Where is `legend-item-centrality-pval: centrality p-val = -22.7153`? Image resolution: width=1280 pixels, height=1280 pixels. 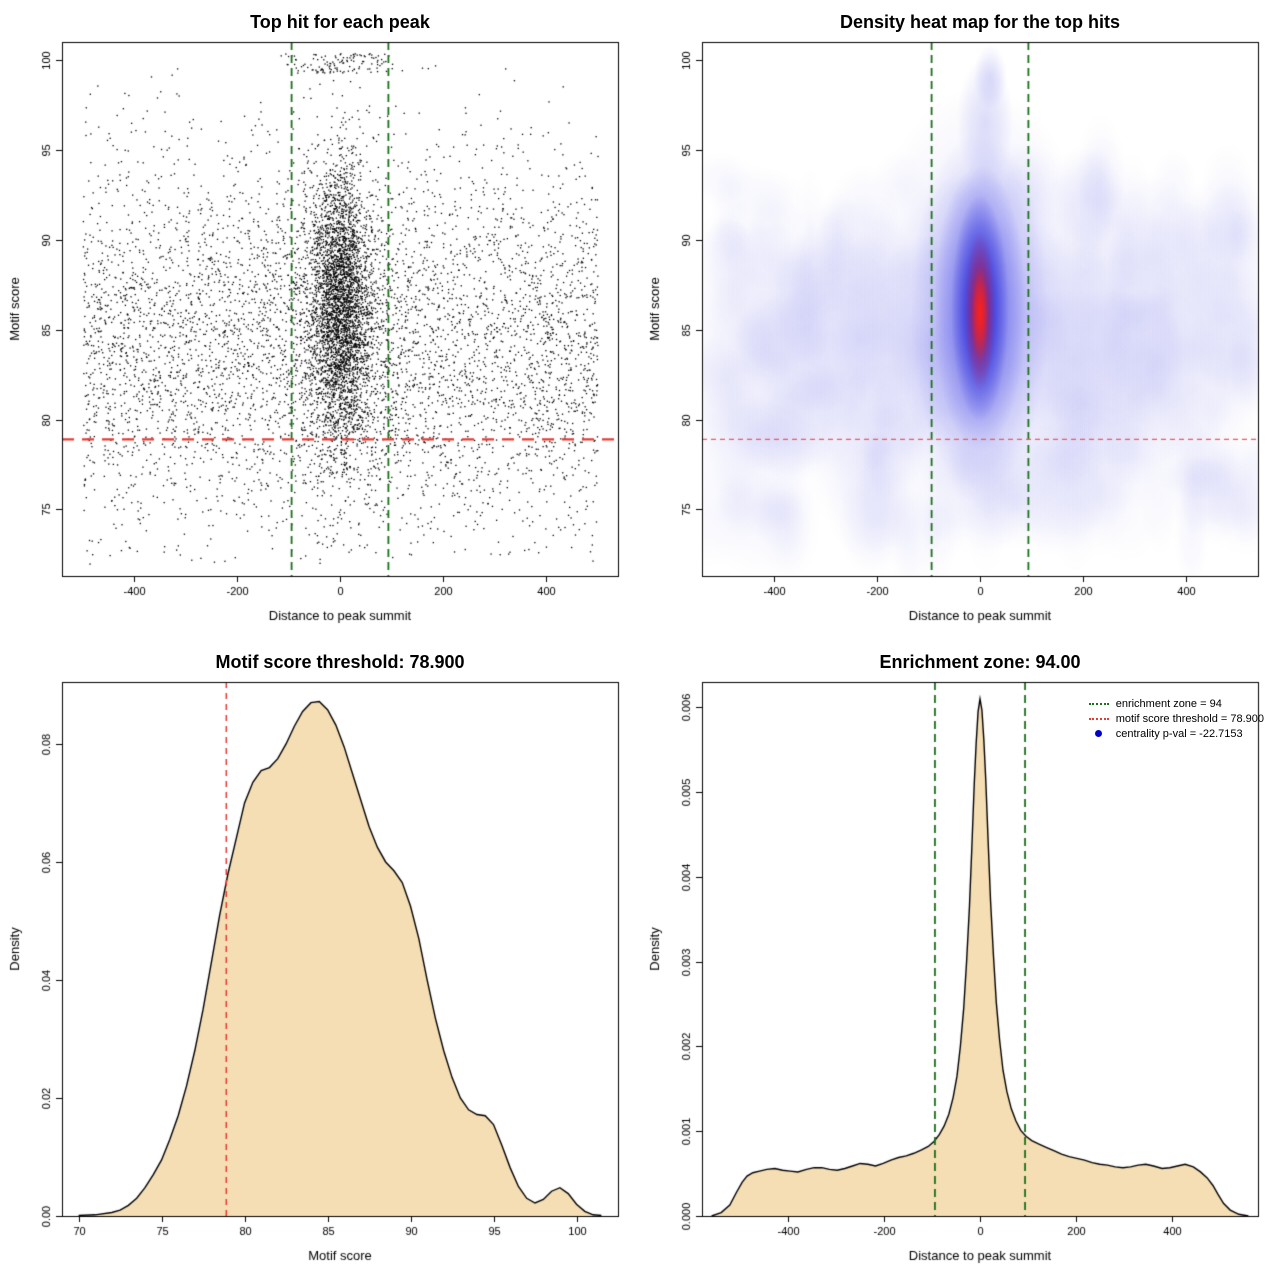
legend-item-centrality-pval: centrality p-val = -22.7153 is located at coordinates (1175, 733).